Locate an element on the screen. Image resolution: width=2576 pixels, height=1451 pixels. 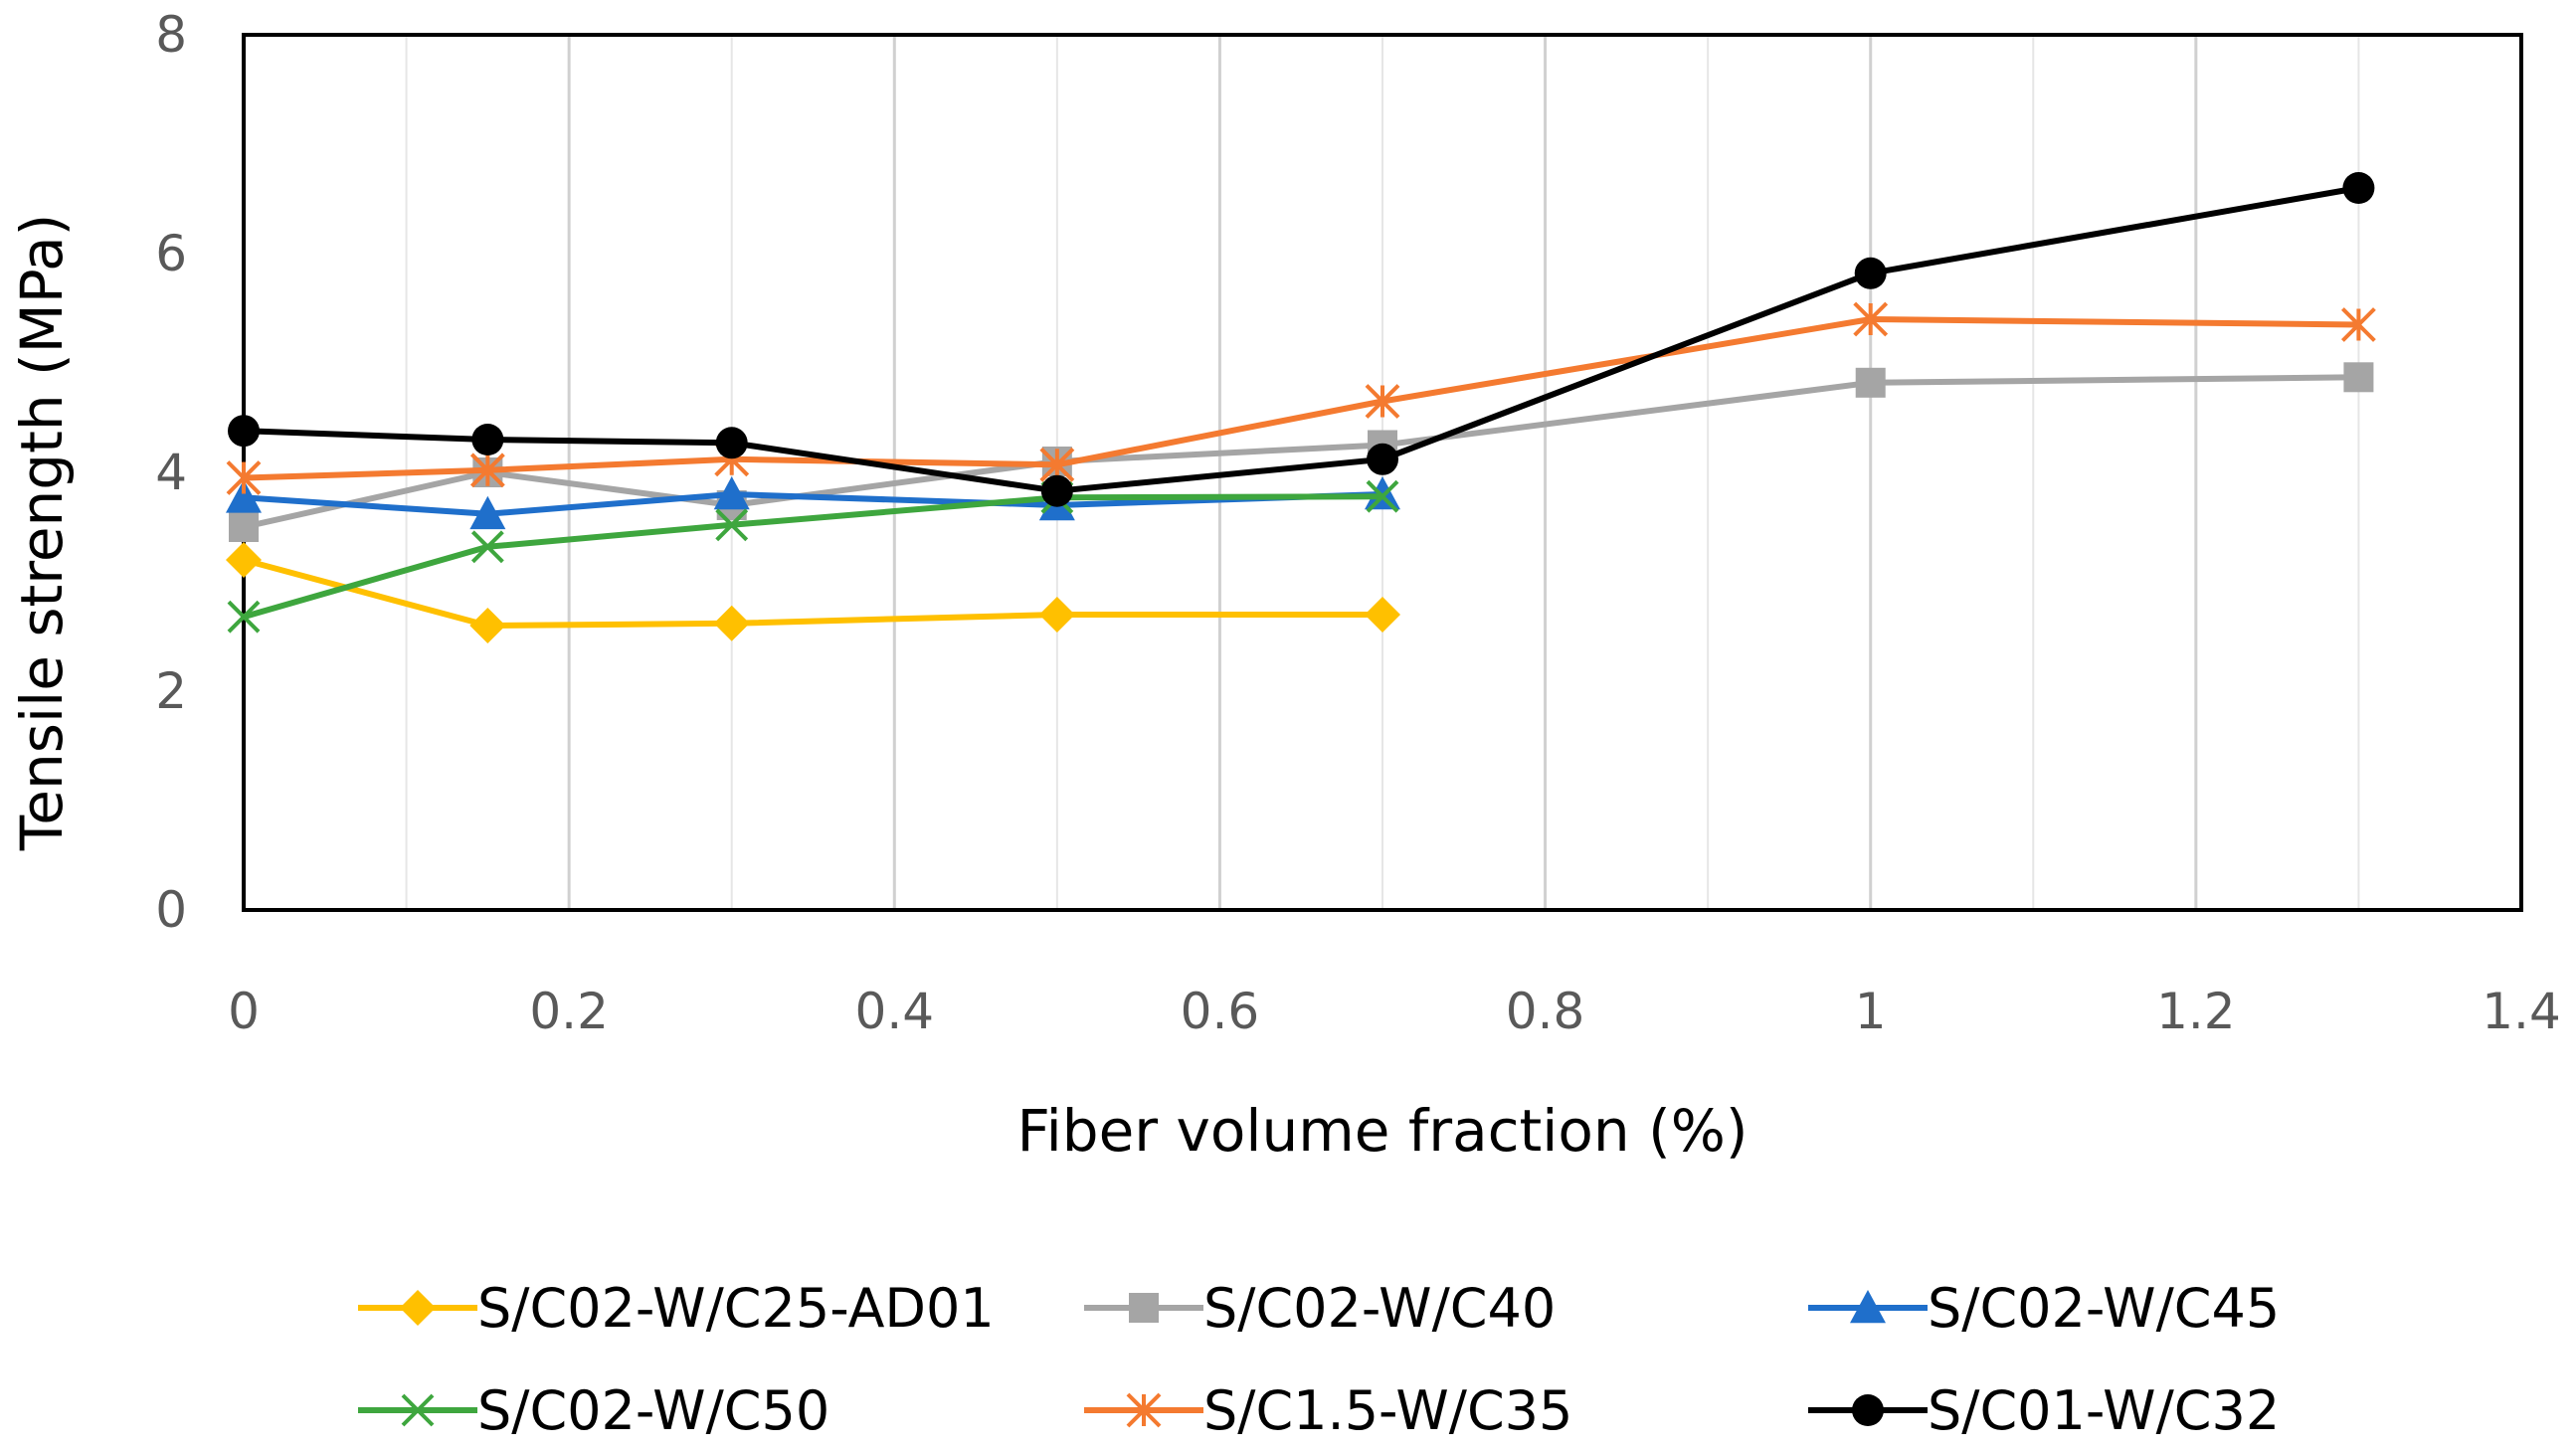
legend-entry: S/C02-W/C40 is located at coordinates (1320, 1308).